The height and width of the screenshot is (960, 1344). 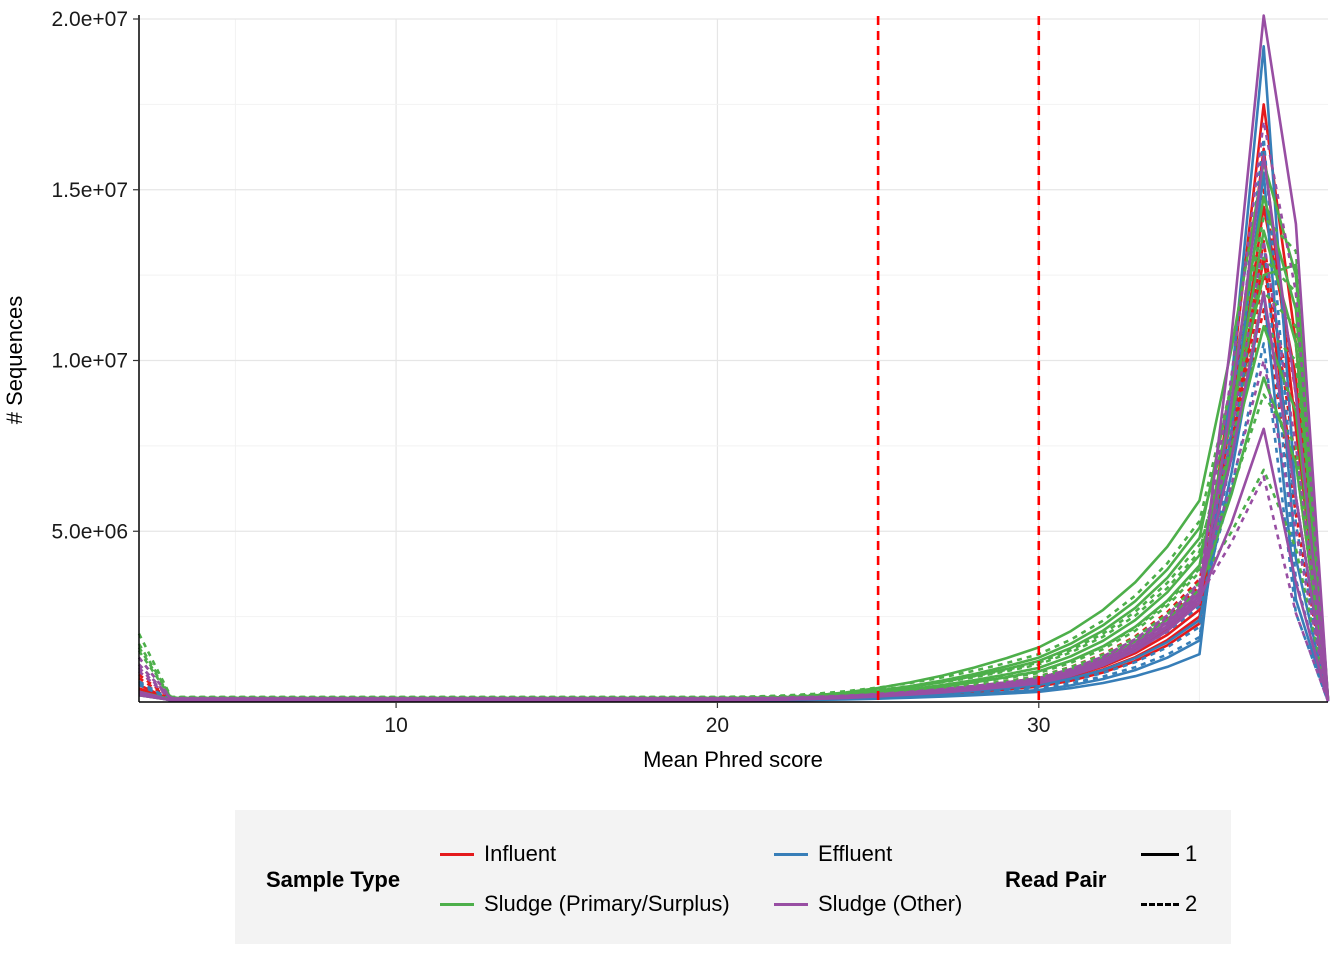 I want to click on legend-label-read-pair-2: 2, so click(x=1191, y=903).